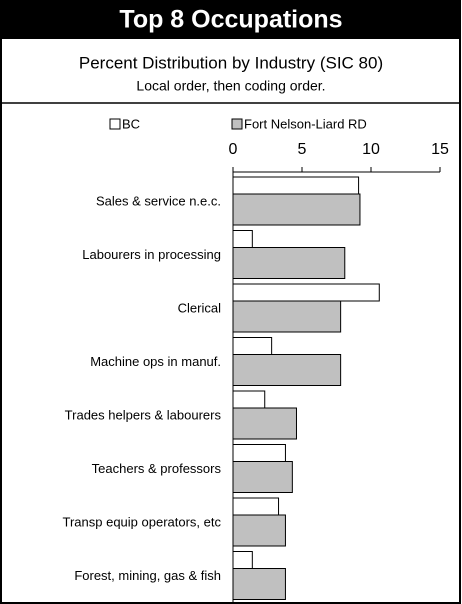  I want to click on note: Local order, then coding order., so click(230, 86).